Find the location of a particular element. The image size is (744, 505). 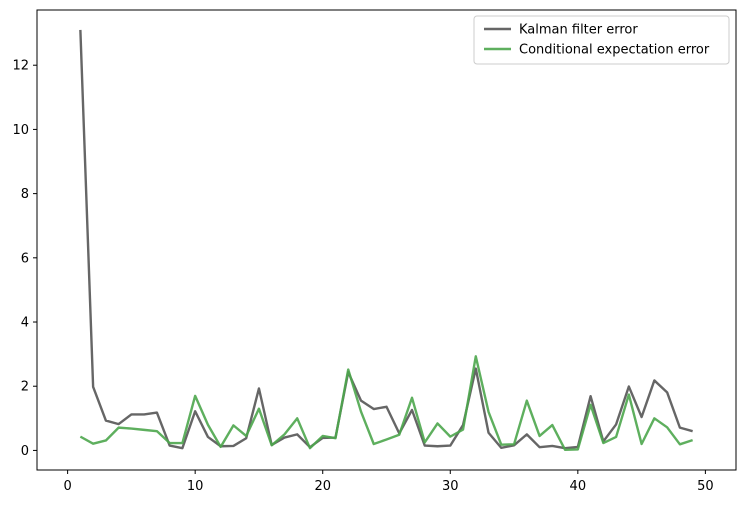

y-tick-label: 2 is located at coordinates (25, 387).